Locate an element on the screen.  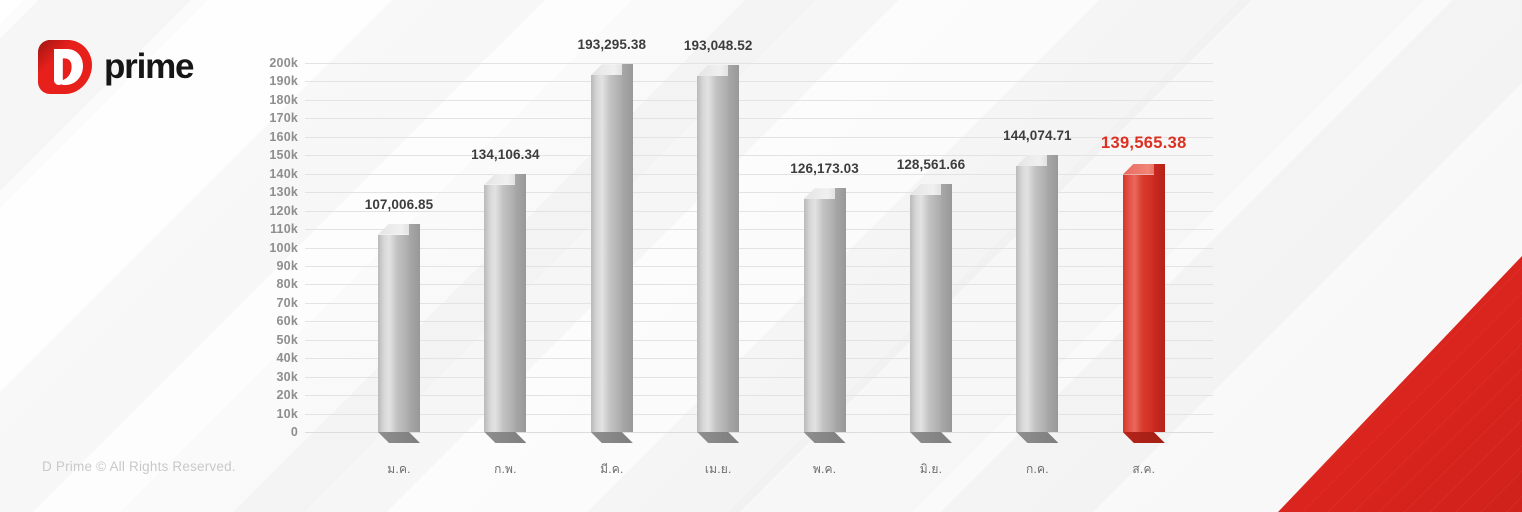
logo-wordmark: prime is located at coordinates (149, 66).